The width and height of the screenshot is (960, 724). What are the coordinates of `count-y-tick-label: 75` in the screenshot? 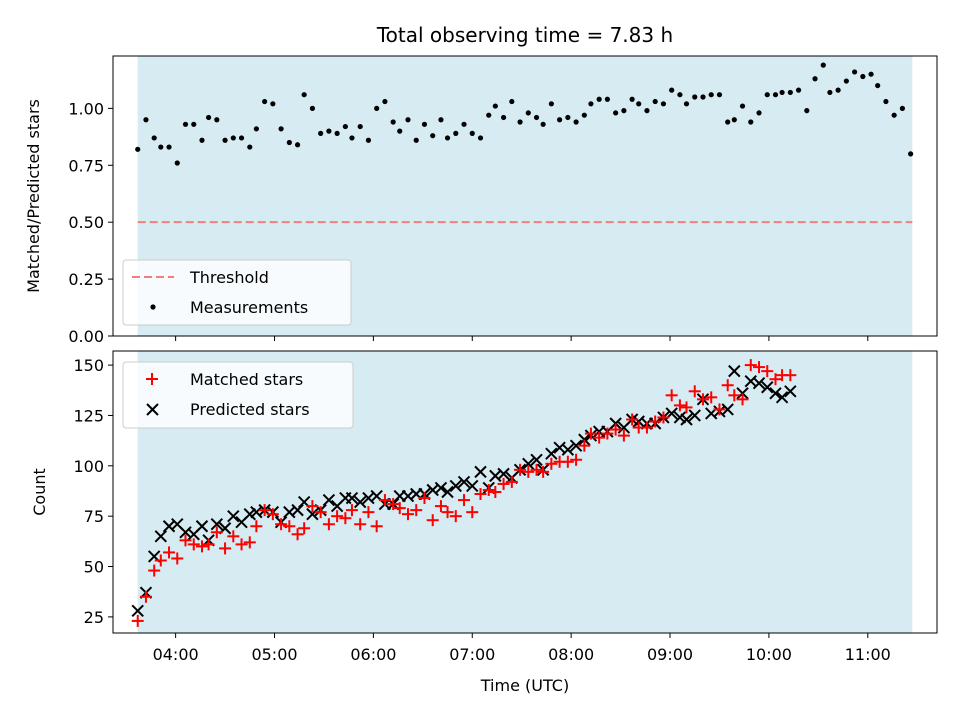 It's located at (94, 516).